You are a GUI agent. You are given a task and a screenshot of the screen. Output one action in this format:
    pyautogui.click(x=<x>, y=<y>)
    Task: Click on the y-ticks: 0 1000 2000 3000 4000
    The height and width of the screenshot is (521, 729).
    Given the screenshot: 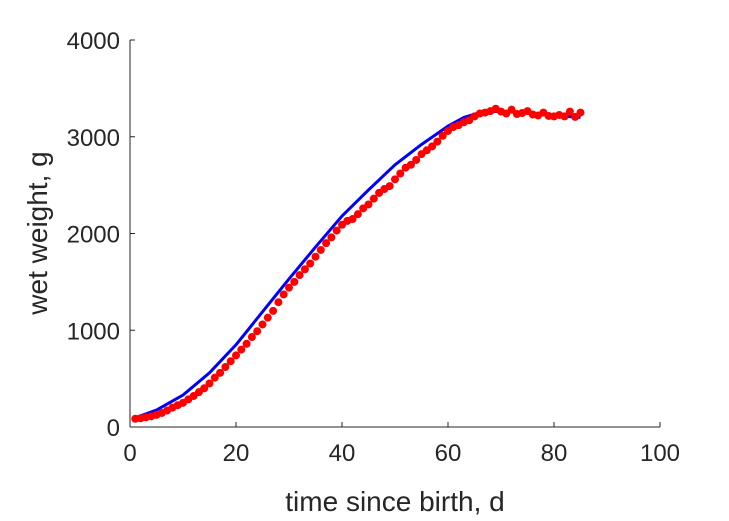 What is the action you would take?
    pyautogui.click(x=101, y=235)
    